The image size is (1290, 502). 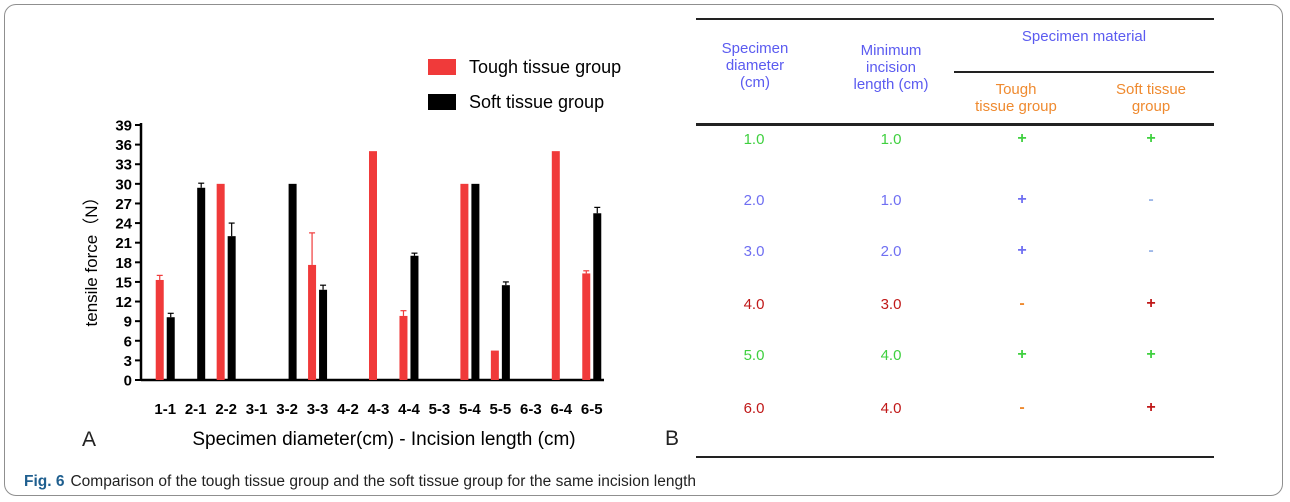 I want to click on x-tick-label: 3-3, so click(x=318, y=409).